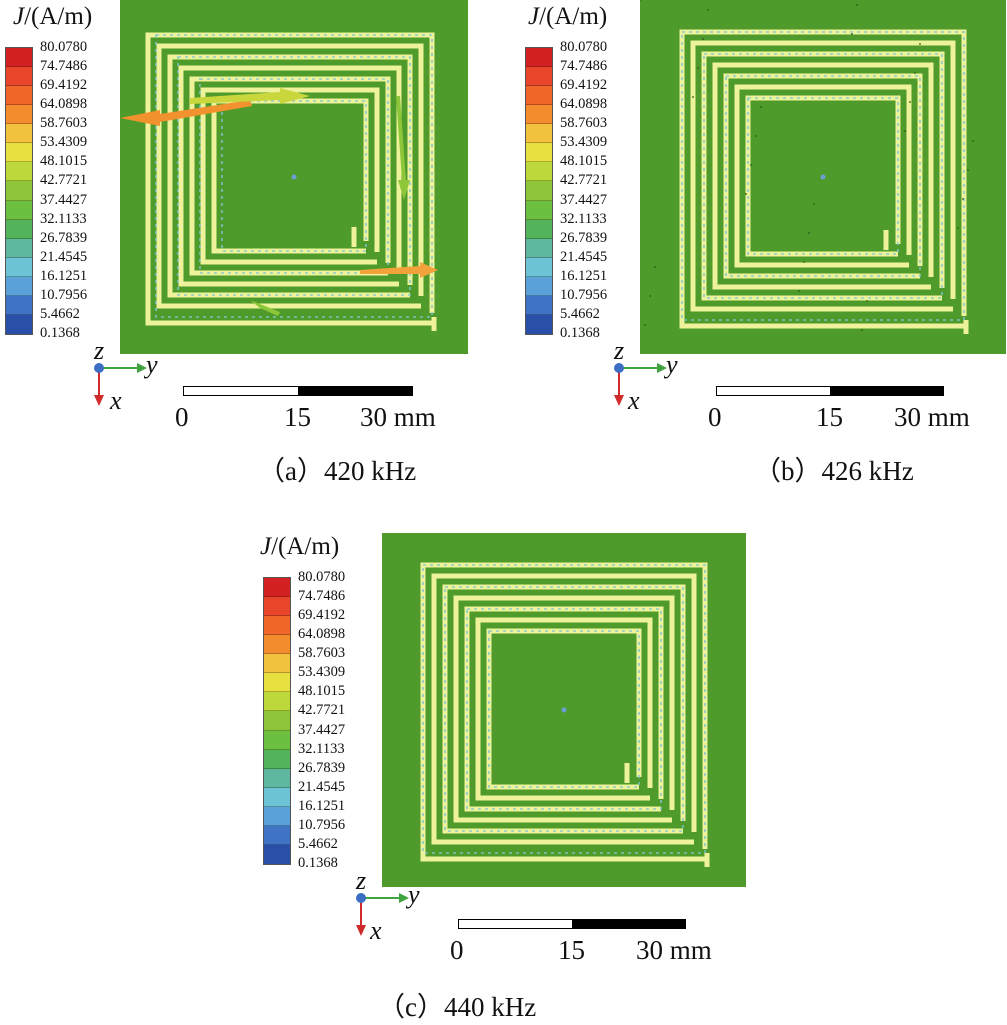 This screenshot has width=1007, height=1025. What do you see at coordinates (361, 880) in the screenshot?
I see `axis-z-label: z` at bounding box center [361, 880].